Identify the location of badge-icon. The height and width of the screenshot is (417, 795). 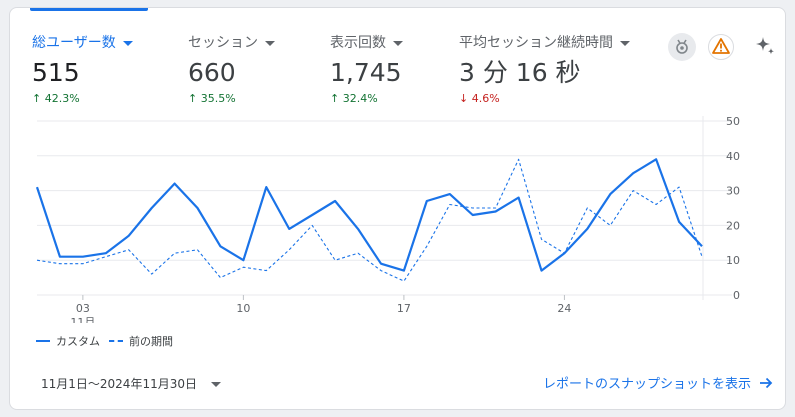
(682, 46).